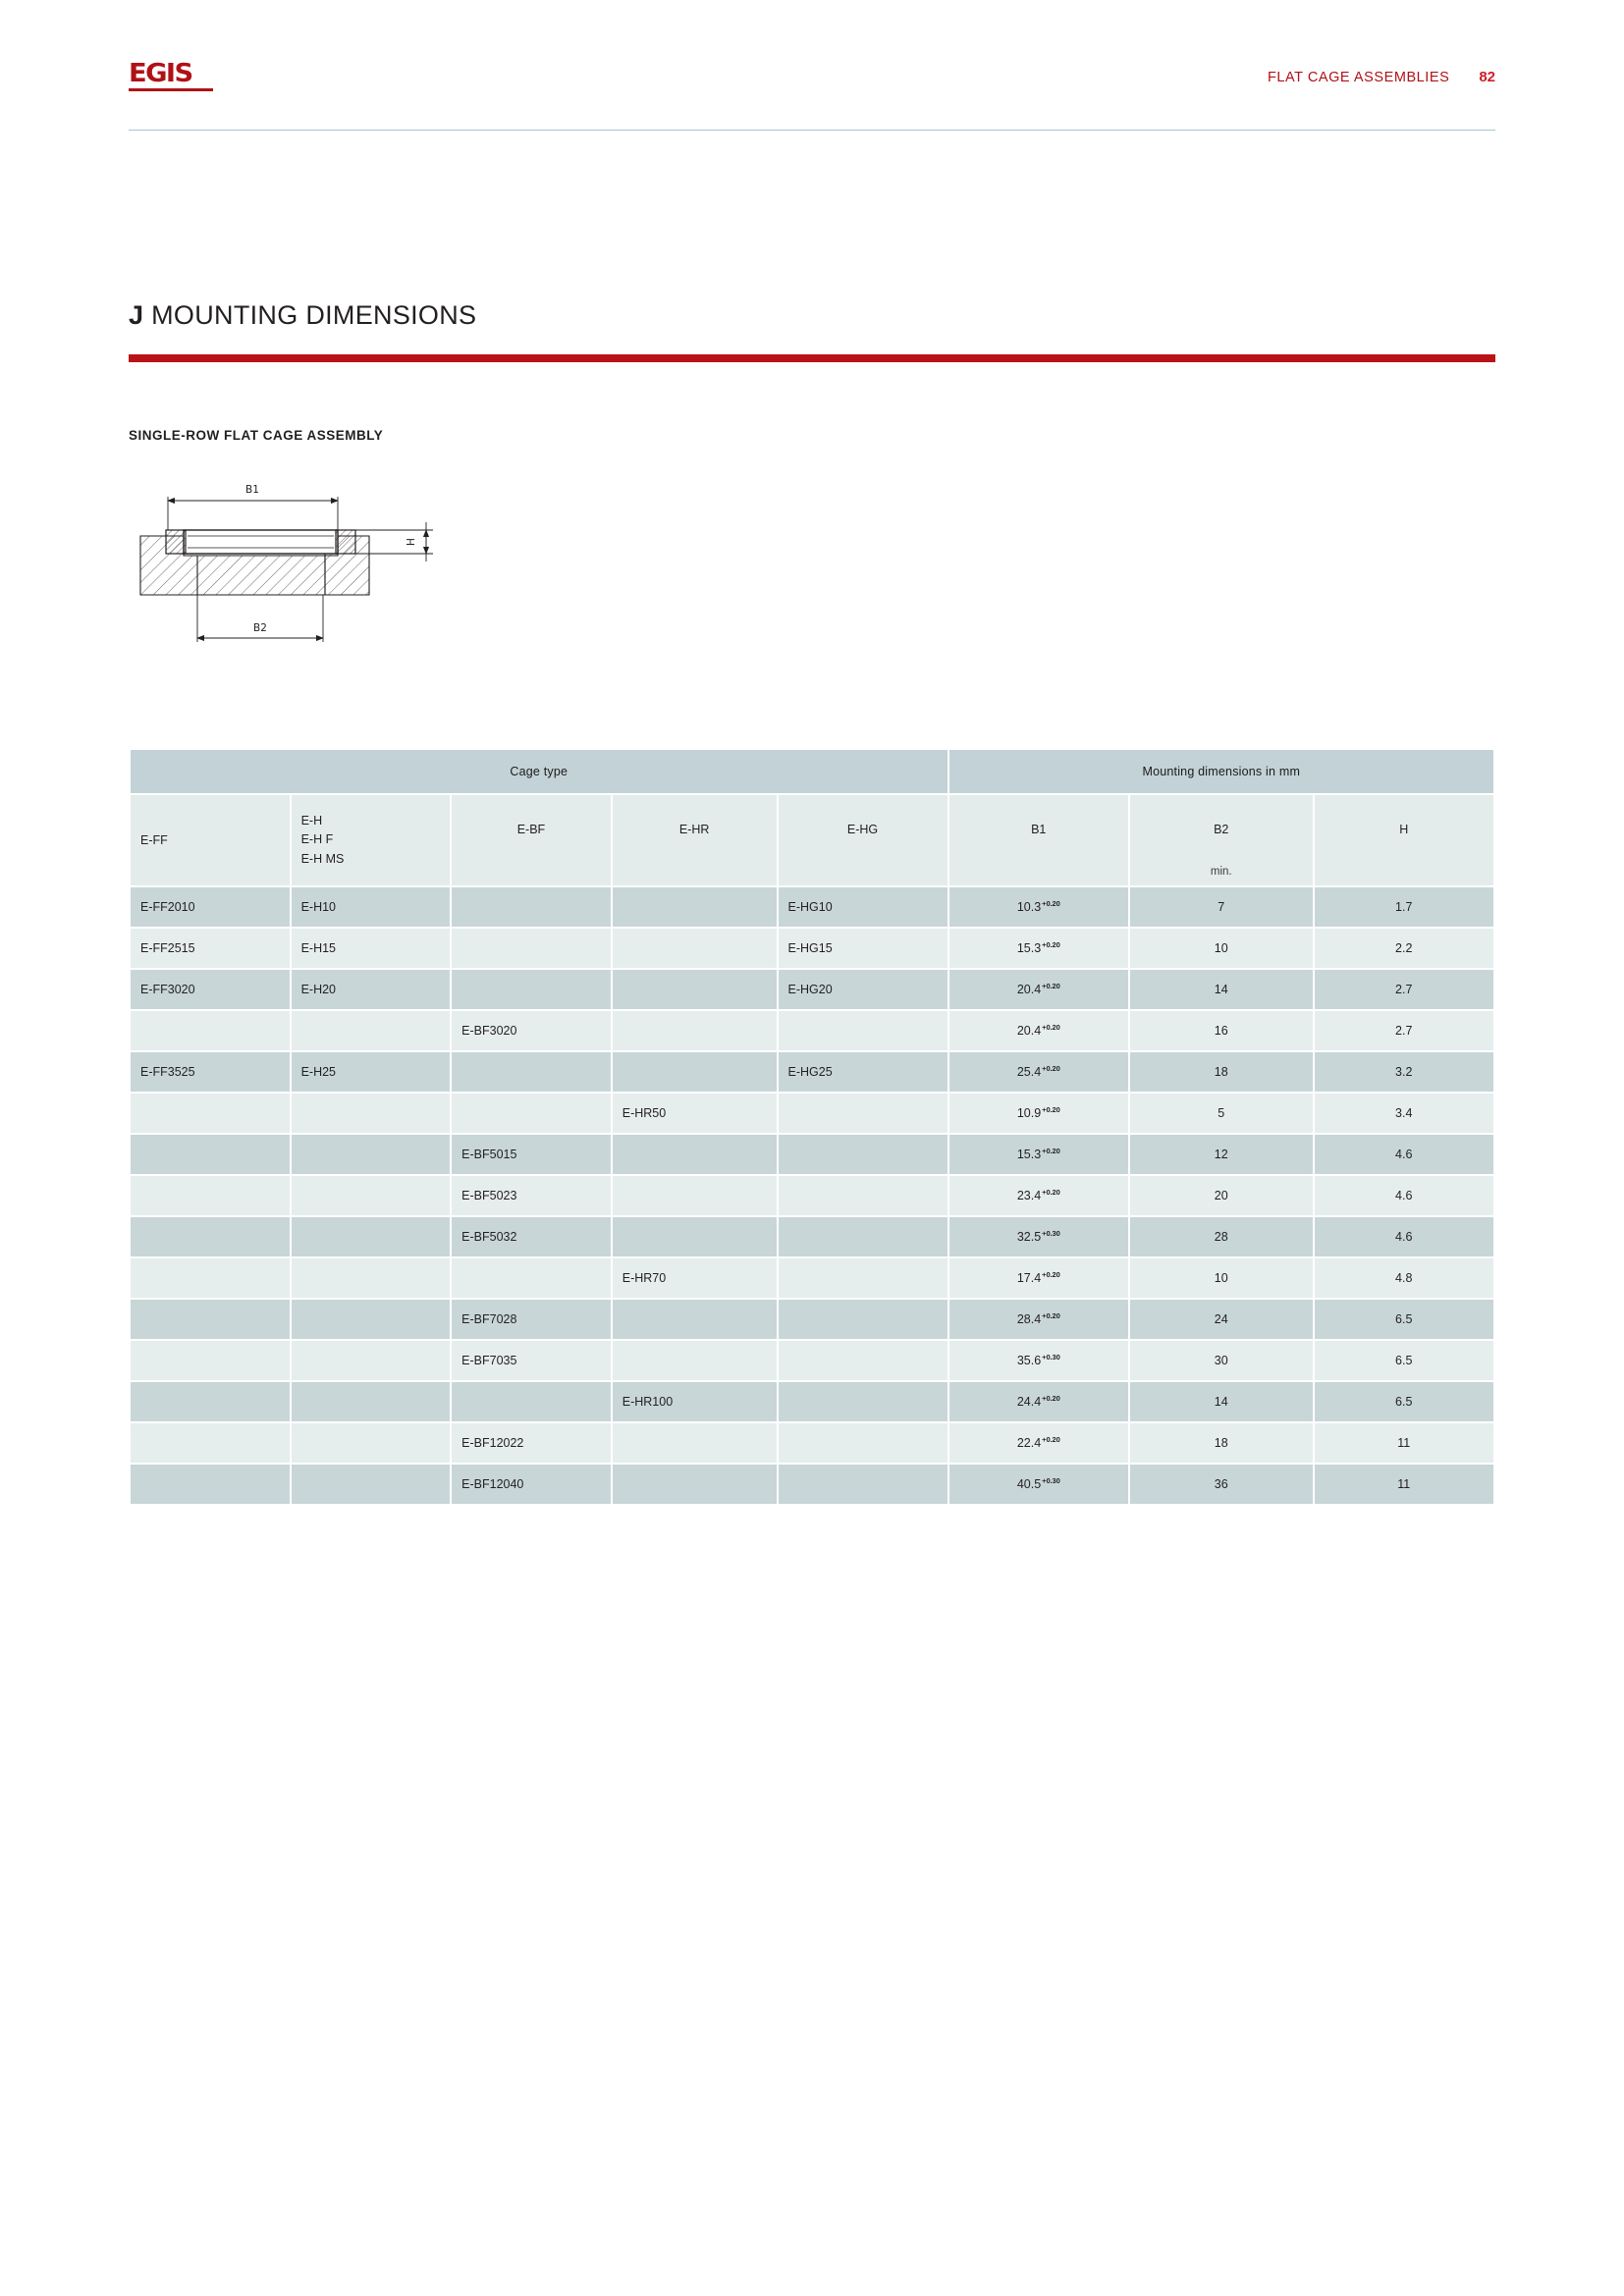 The height and width of the screenshot is (2296, 1624). Describe the element at coordinates (531, 1031) in the screenshot. I see `cell-e-bf: E-BF3020` at that location.